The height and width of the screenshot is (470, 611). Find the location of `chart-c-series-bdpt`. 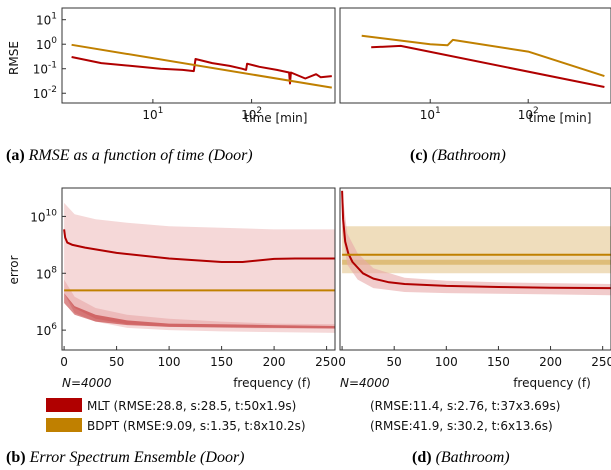

chart-c-series-bdpt is located at coordinates (483, 56).